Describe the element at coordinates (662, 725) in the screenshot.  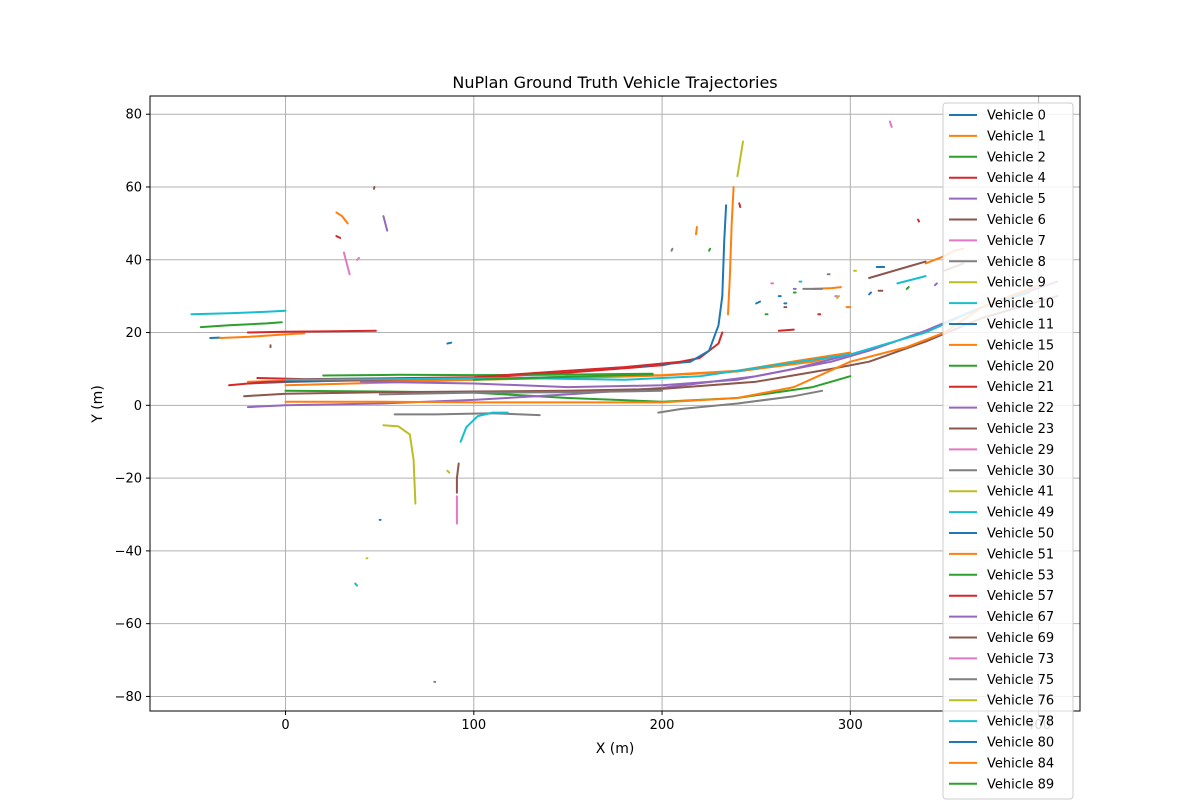
I see `x-tick-label: 200` at that location.